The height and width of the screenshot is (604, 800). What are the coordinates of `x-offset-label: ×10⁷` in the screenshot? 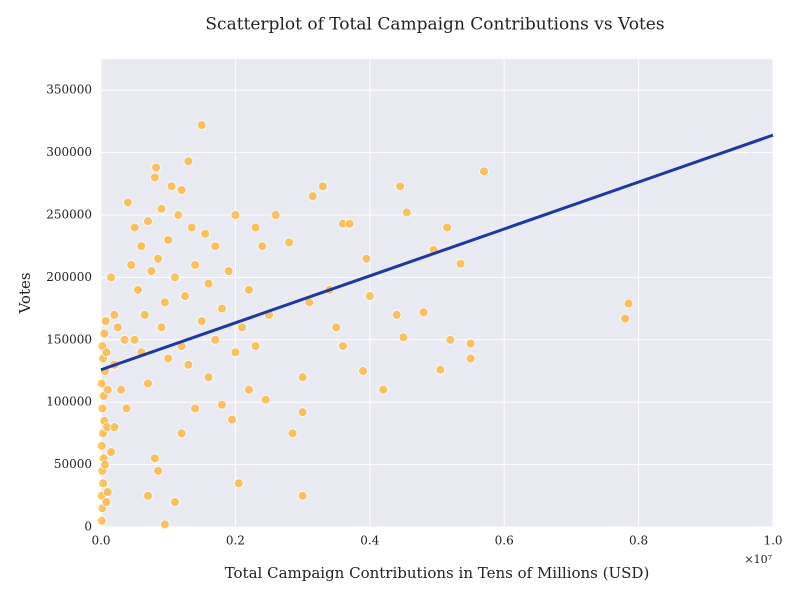 It's located at (758, 559).